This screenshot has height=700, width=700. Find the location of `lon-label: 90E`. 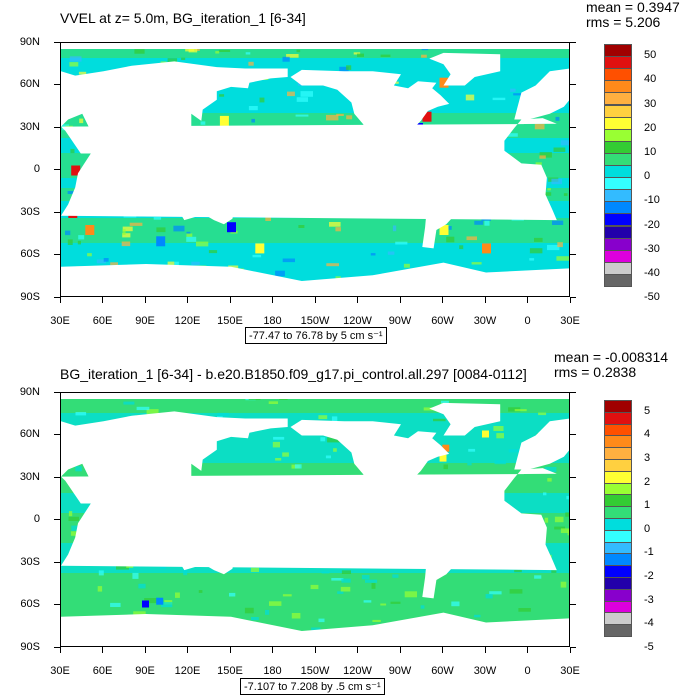

lon-label: 90E is located at coordinates (145, 321).